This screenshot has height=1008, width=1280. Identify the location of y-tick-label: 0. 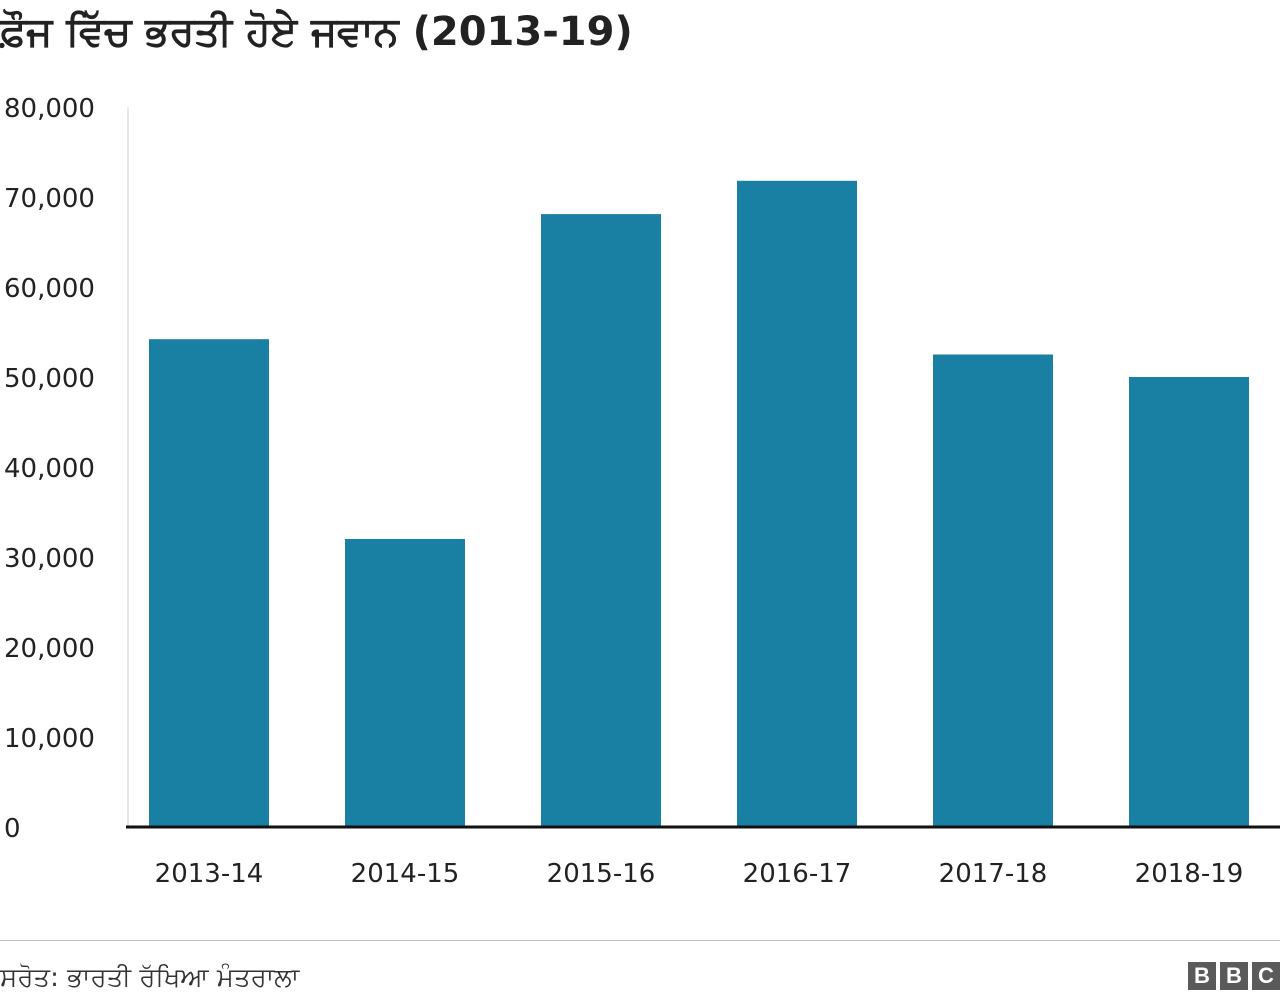
(12, 829).